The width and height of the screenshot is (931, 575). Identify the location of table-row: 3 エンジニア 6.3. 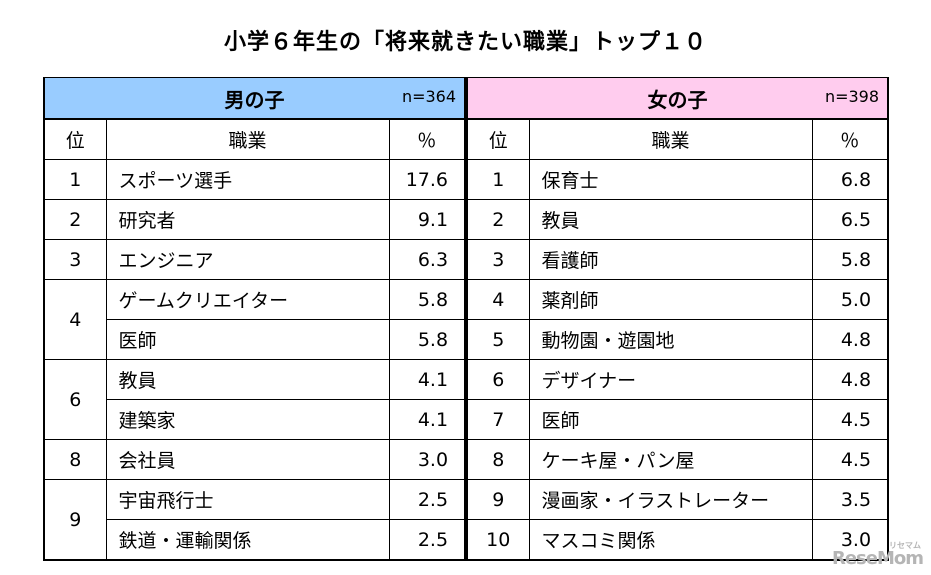
(255, 259).